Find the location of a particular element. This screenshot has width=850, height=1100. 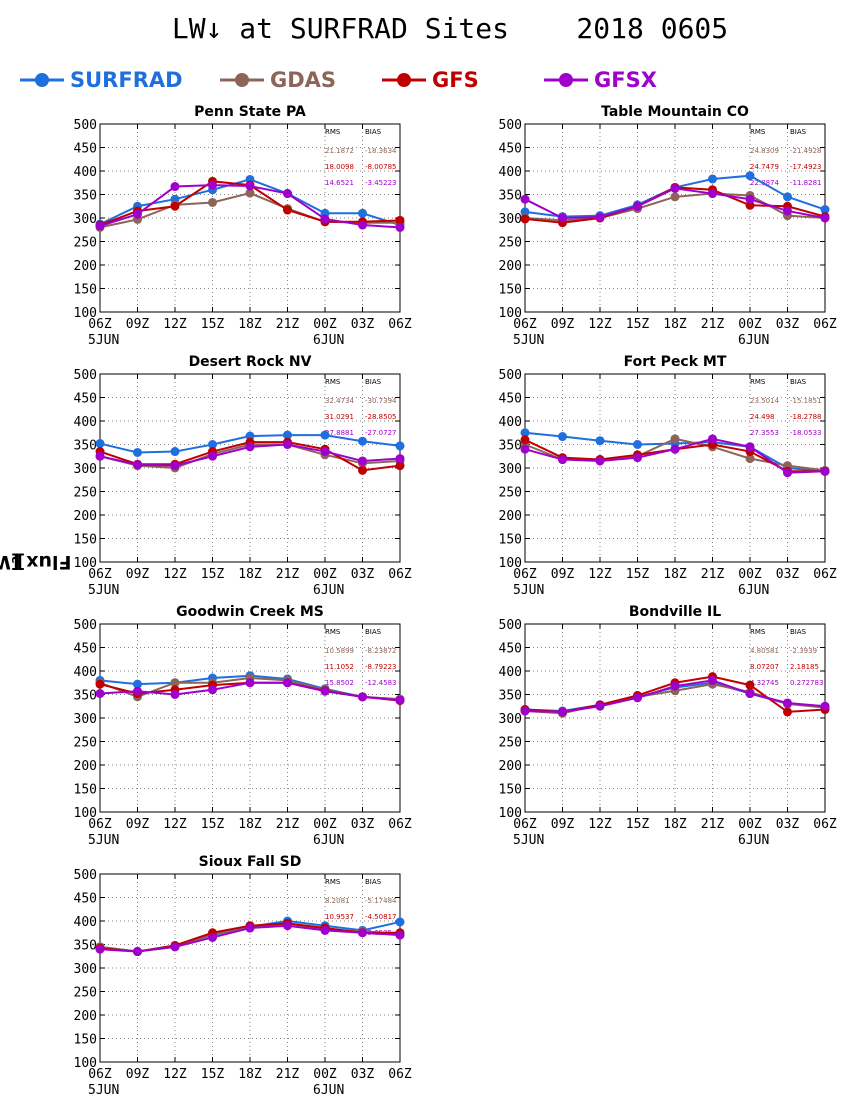

stats-bias-value: -5.17484 is located at coordinates (381, 901).